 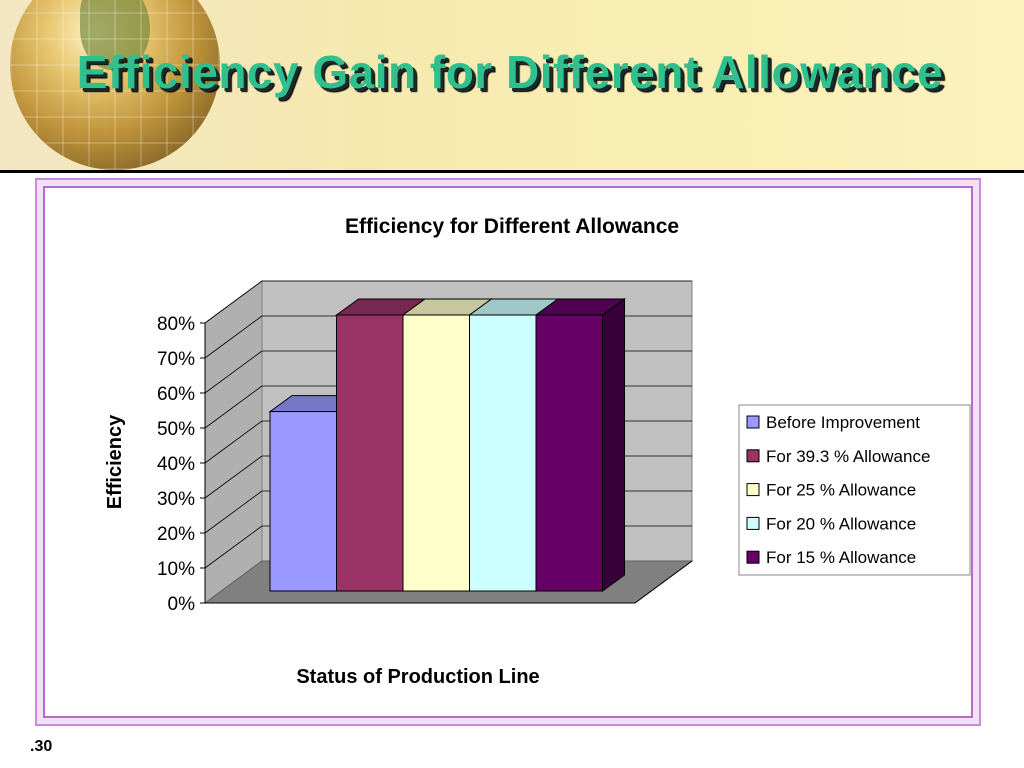 I want to click on globe-image, so click(x=115, y=85).